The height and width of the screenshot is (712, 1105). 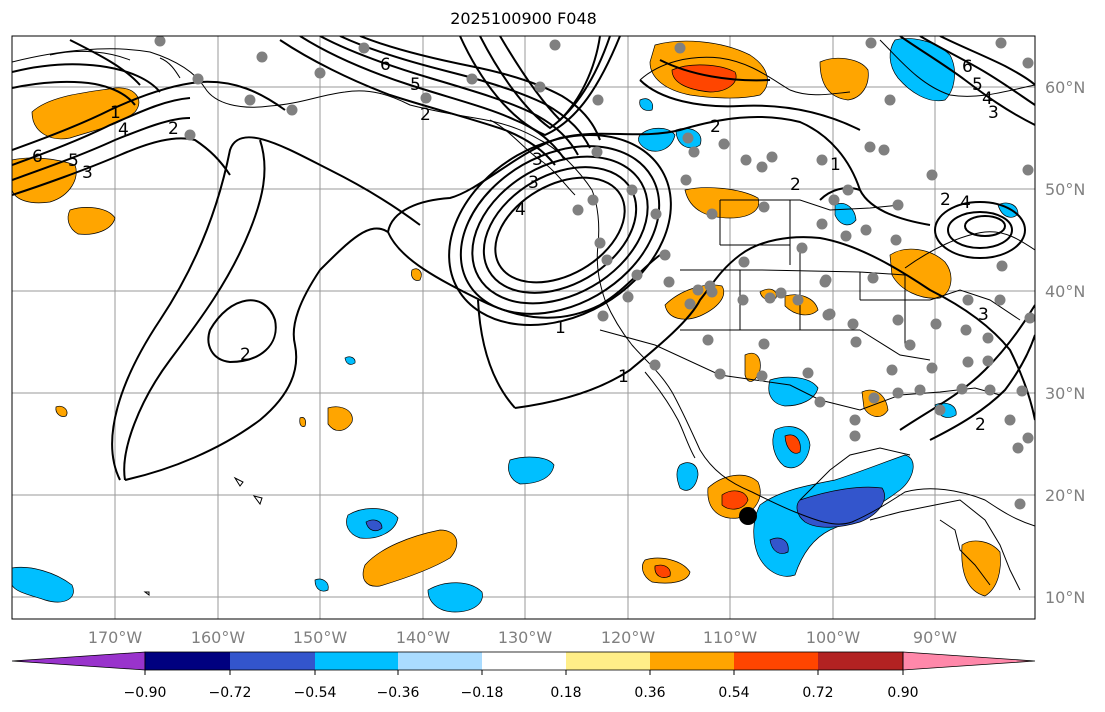 I want to click on colorbar-tick-label: −0.36, so click(x=398, y=693).